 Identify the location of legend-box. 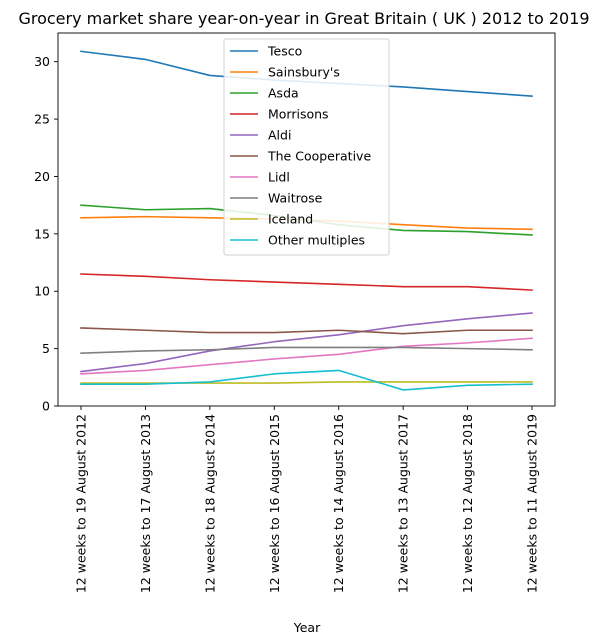
(306, 147).